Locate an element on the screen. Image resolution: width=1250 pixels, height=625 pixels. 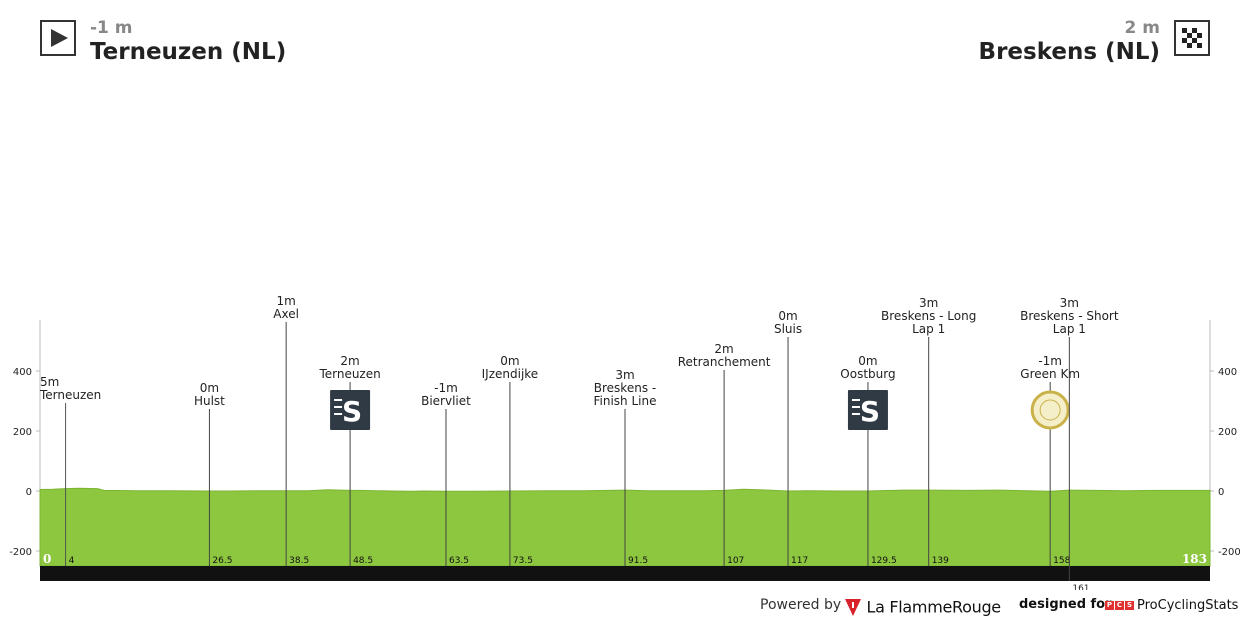
waypoint-name: Breskens - Short is located at coordinates (1069, 316).